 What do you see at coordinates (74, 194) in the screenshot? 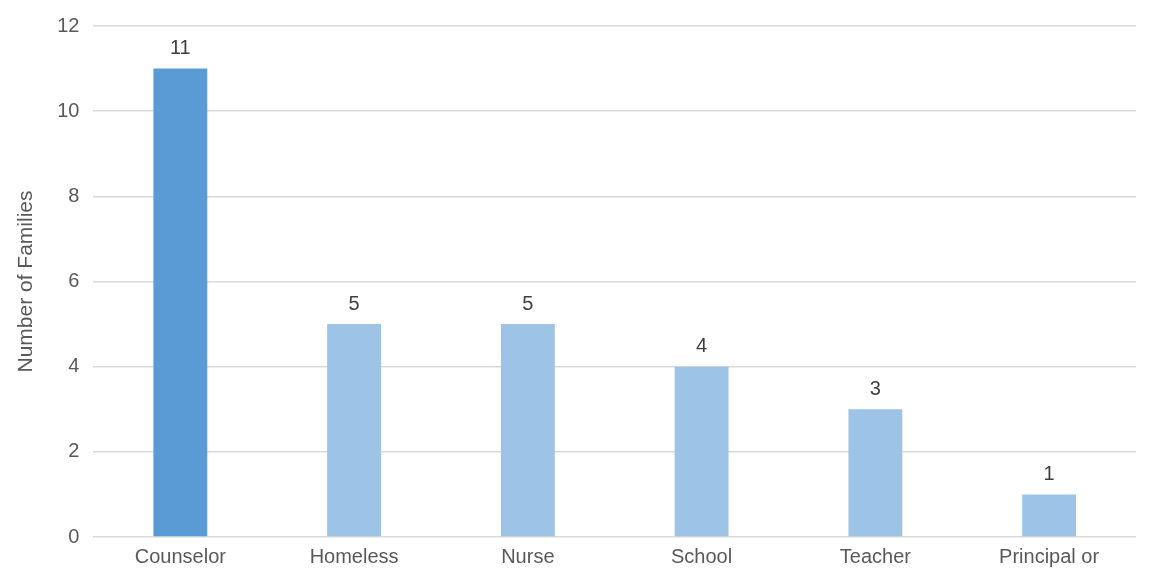
I see `y-tick-label: 8` at bounding box center [74, 194].